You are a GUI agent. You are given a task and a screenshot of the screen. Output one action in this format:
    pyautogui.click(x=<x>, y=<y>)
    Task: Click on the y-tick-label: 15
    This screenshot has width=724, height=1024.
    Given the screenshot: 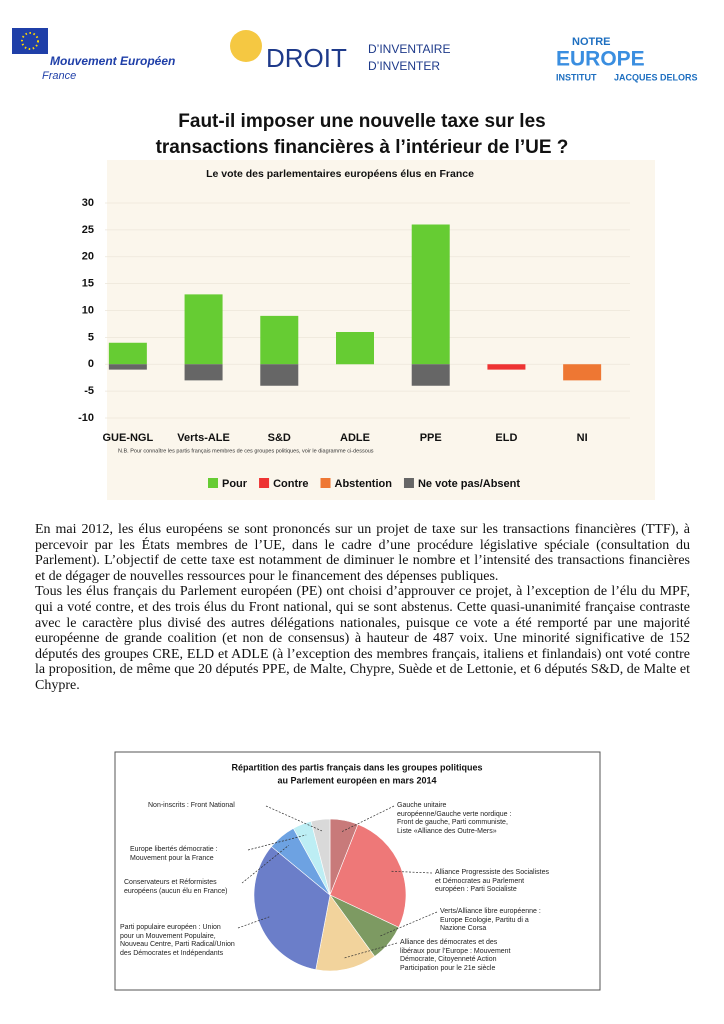 What is the action you would take?
    pyautogui.click(x=88, y=284)
    